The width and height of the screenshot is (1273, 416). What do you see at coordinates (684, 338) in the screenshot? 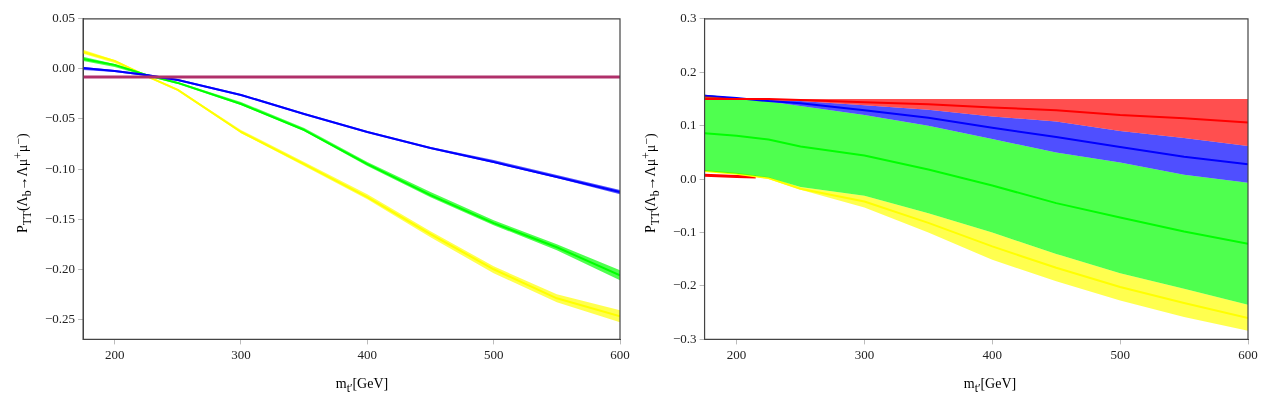
I see `y-tick-label: −0.3` at bounding box center [684, 338].